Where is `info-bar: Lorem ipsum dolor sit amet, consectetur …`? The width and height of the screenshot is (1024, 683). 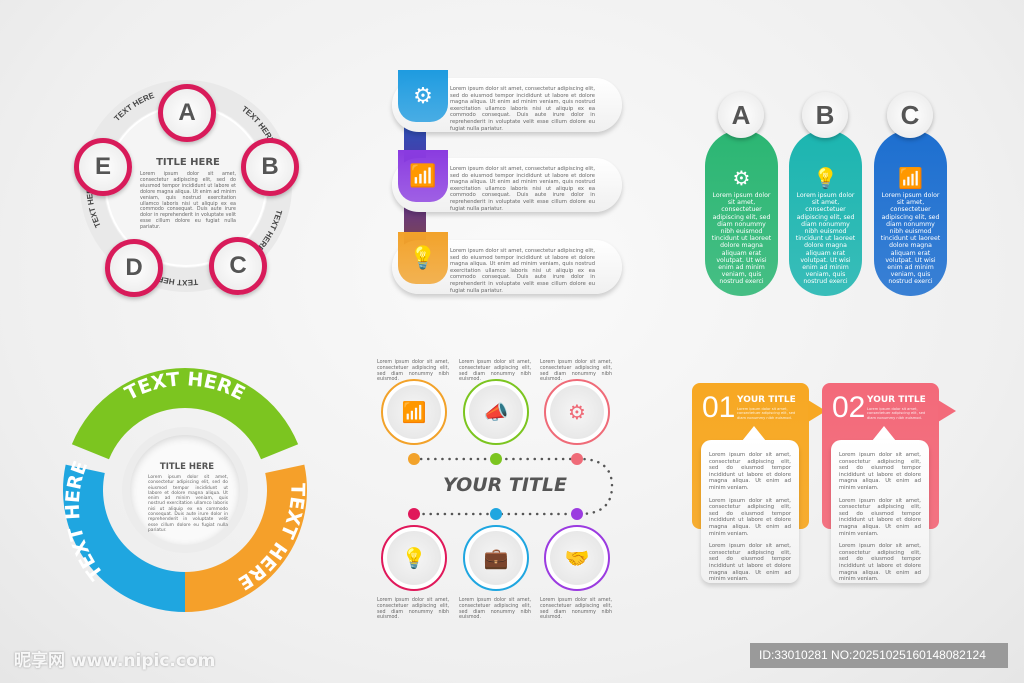 info-bar: Lorem ipsum dolor sit amet, consectetur … is located at coordinates (507, 185).